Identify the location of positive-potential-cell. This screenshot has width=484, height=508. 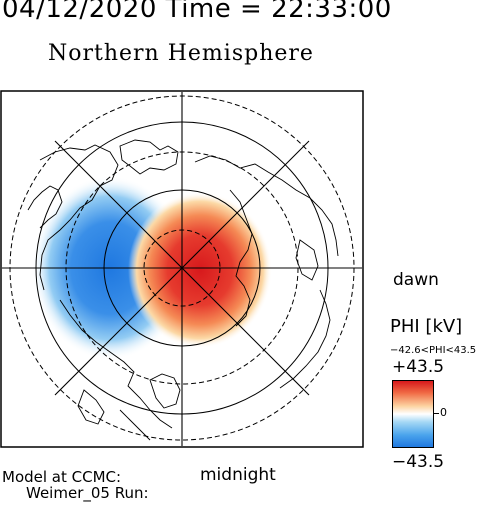
(200, 270).